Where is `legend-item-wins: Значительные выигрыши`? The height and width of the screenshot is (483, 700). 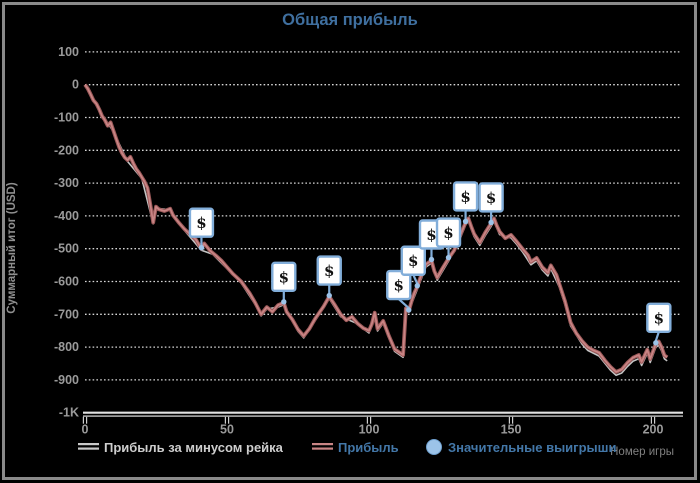 legend-item-wins: Значительные выигрыши is located at coordinates (521, 447).